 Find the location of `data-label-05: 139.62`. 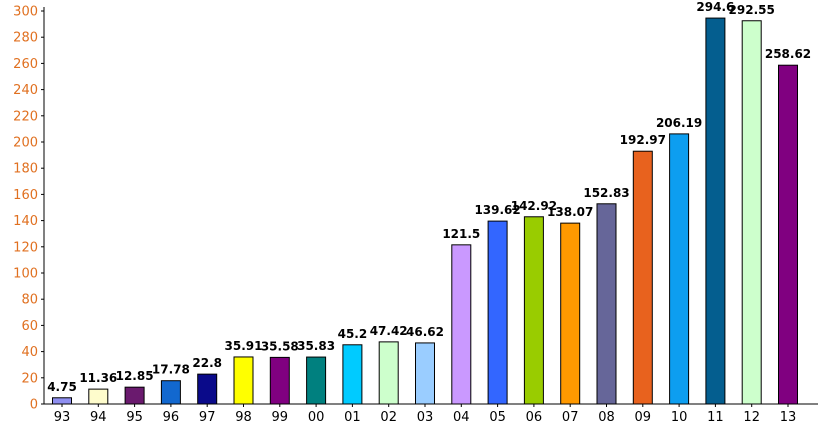

data-label-05: 139.62 is located at coordinates (497, 210).